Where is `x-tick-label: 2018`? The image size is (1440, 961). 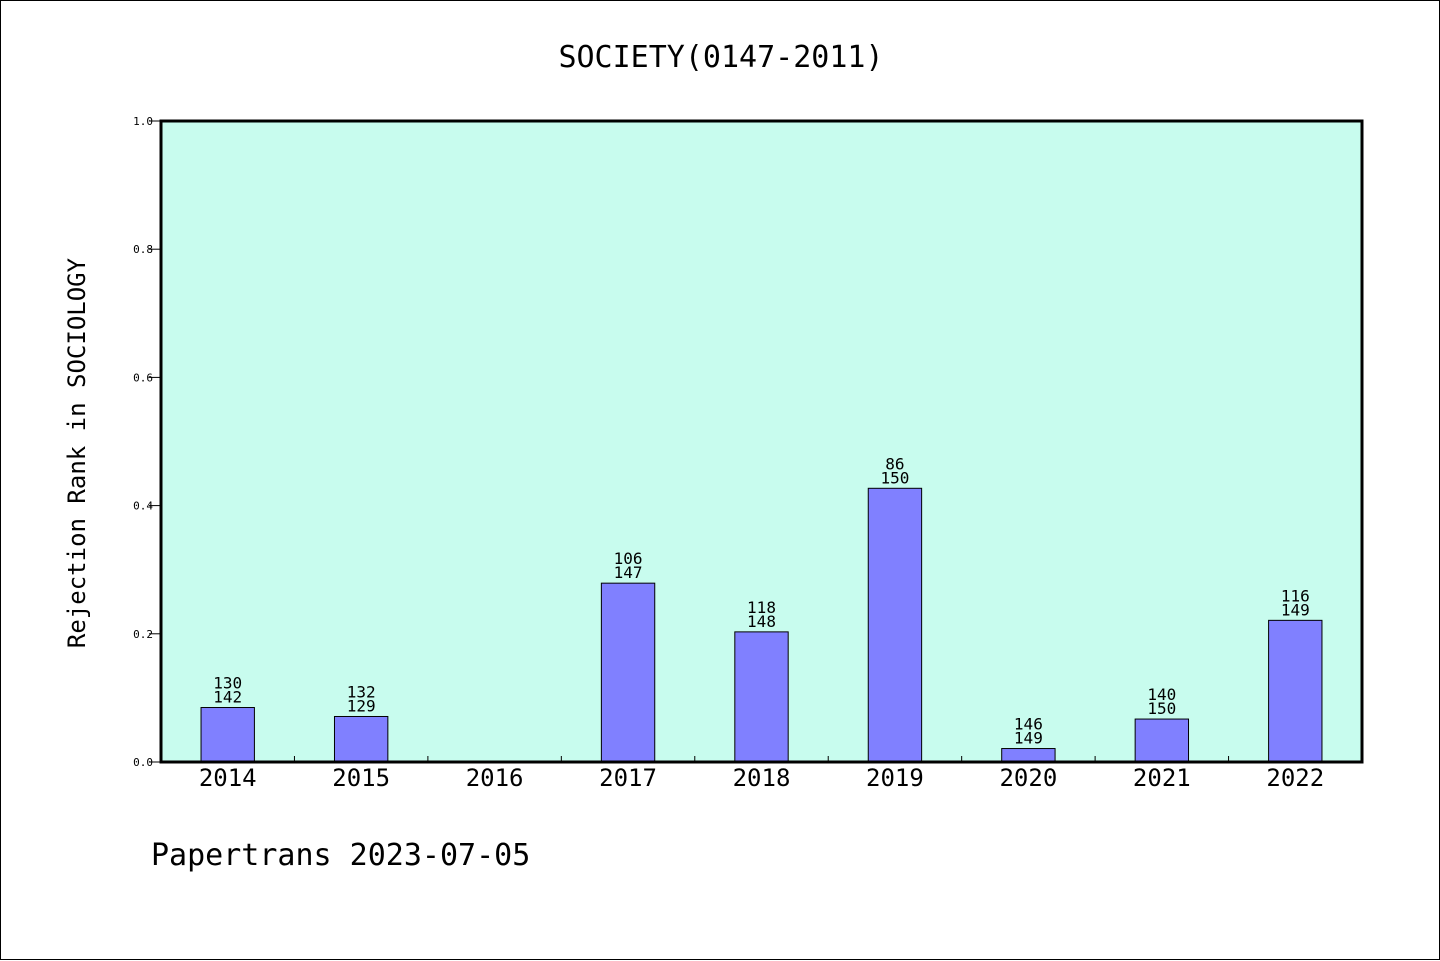
x-tick-label: 2018 is located at coordinates (762, 778).